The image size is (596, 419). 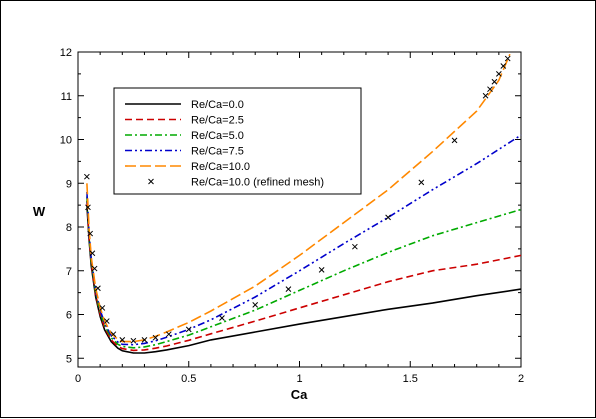 What do you see at coordinates (66, 97) in the screenshot?
I see `y-tick-label: 11` at bounding box center [66, 97].